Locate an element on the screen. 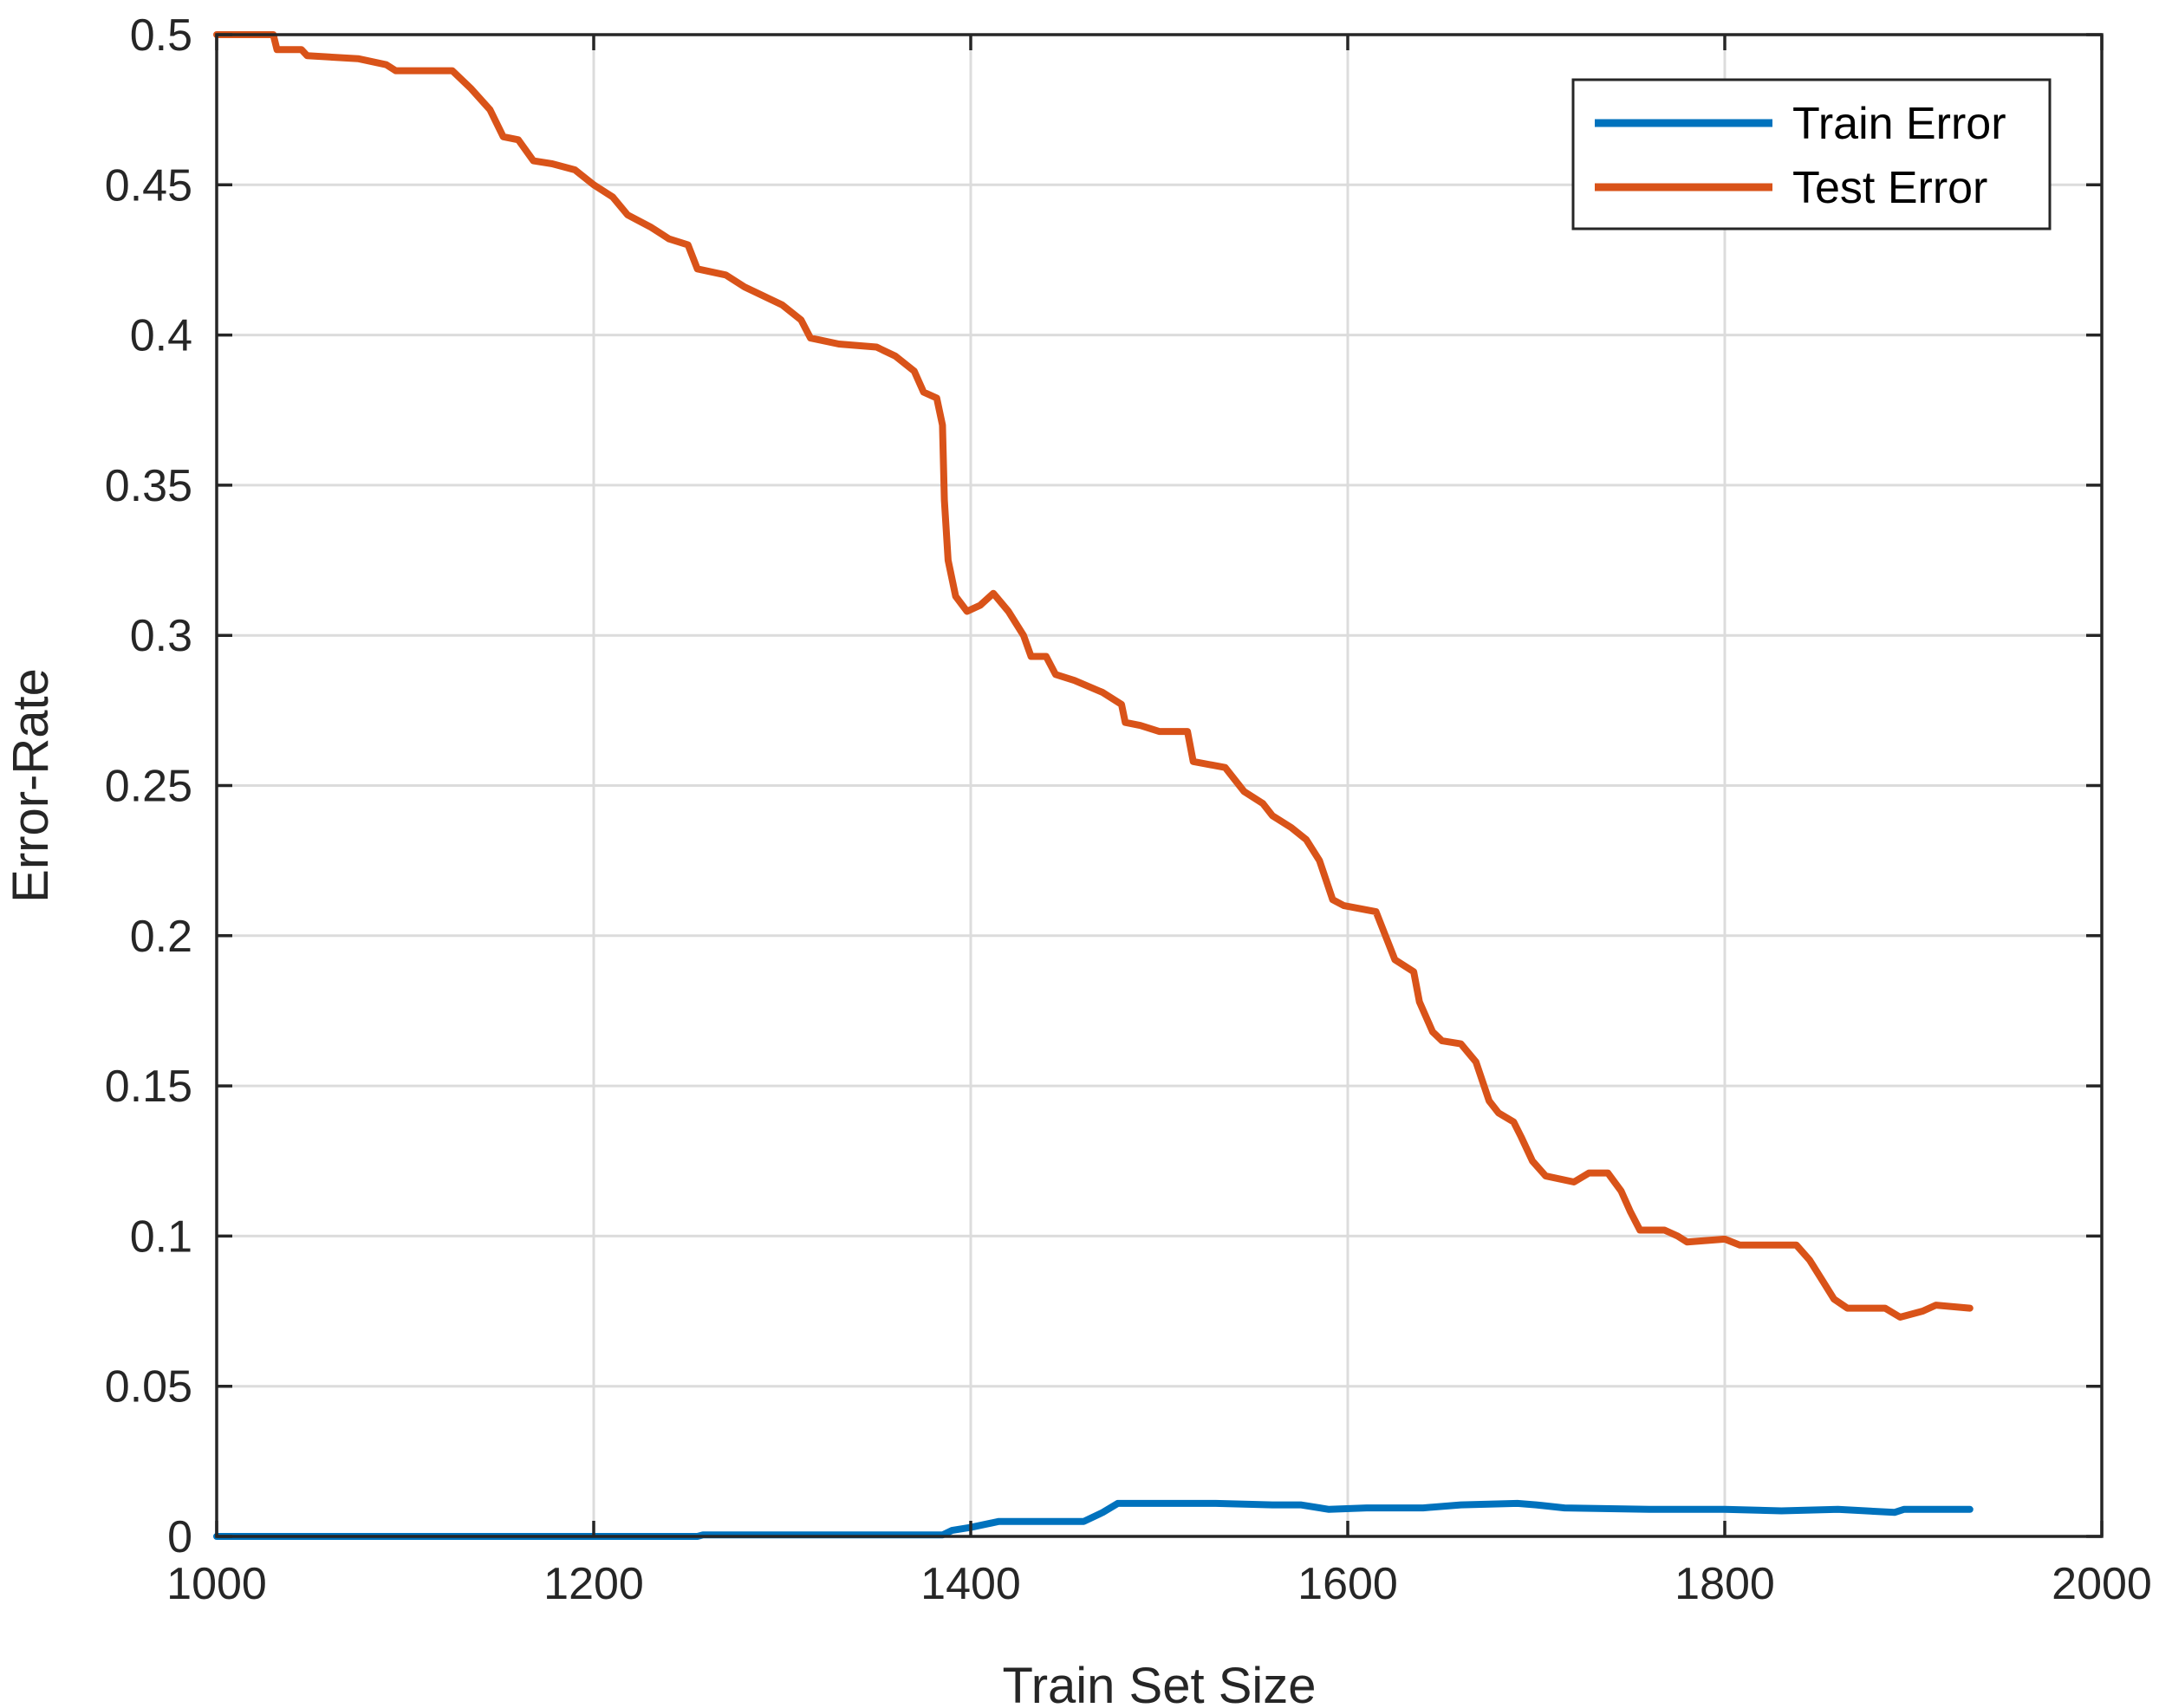  y-axis-label: Error-Rate is located at coordinates (31, 785).